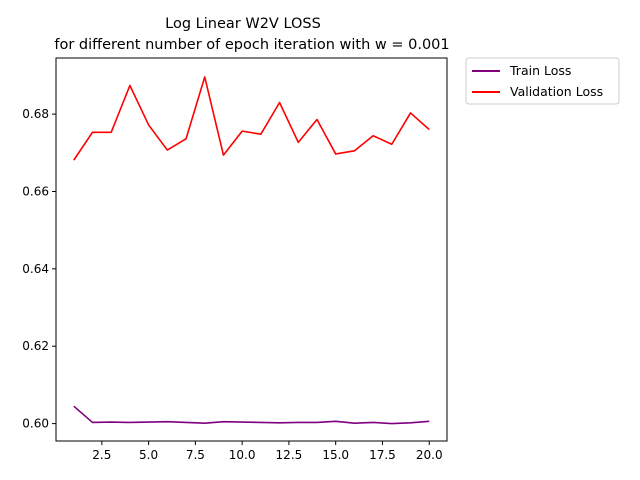  Describe the element at coordinates (35, 346) in the screenshot. I see `y-tick-label: 0.62` at that location.